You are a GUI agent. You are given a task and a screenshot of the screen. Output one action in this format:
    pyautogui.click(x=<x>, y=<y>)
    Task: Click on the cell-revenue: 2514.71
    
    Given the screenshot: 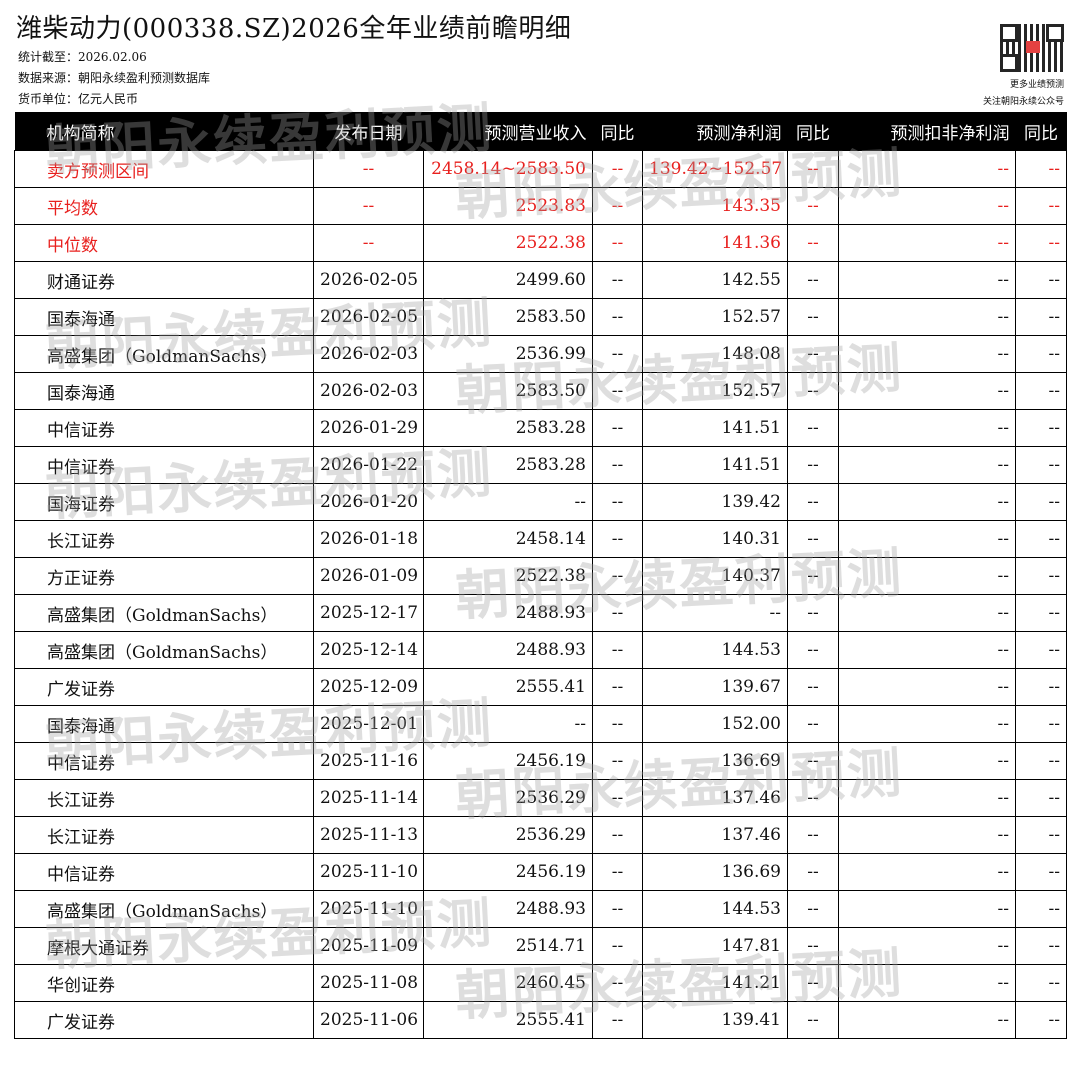 What is the action you would take?
    pyautogui.click(x=508, y=946)
    